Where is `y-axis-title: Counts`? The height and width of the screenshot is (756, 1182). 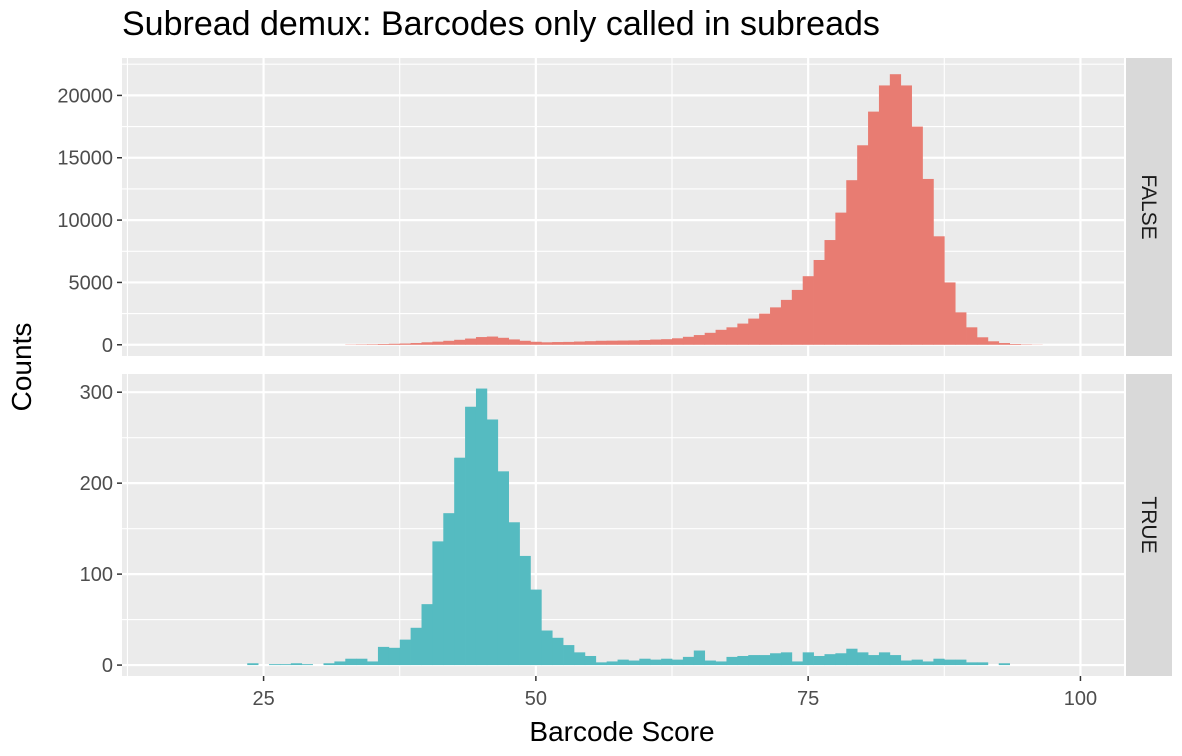 y-axis-title: Counts is located at coordinates (21, 367).